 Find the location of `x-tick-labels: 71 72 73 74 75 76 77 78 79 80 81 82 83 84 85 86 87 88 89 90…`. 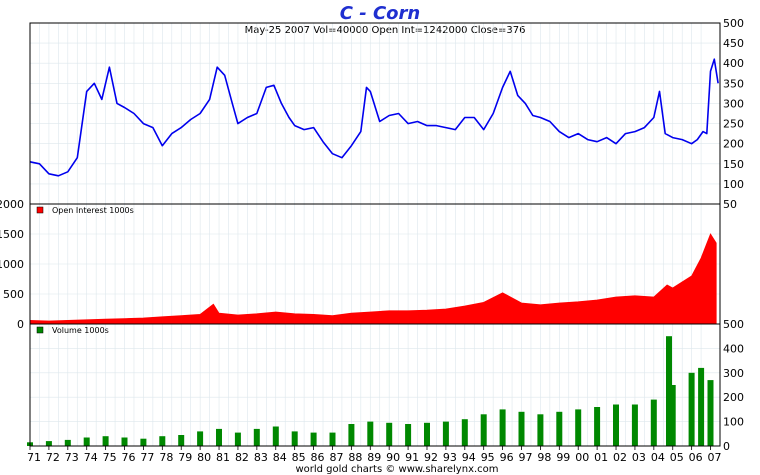

x-tick-labels: 71 72 73 74 75 76 77 78 79 80 81 82 83 84 85 86 87 88 89 90… is located at coordinates (374, 455).